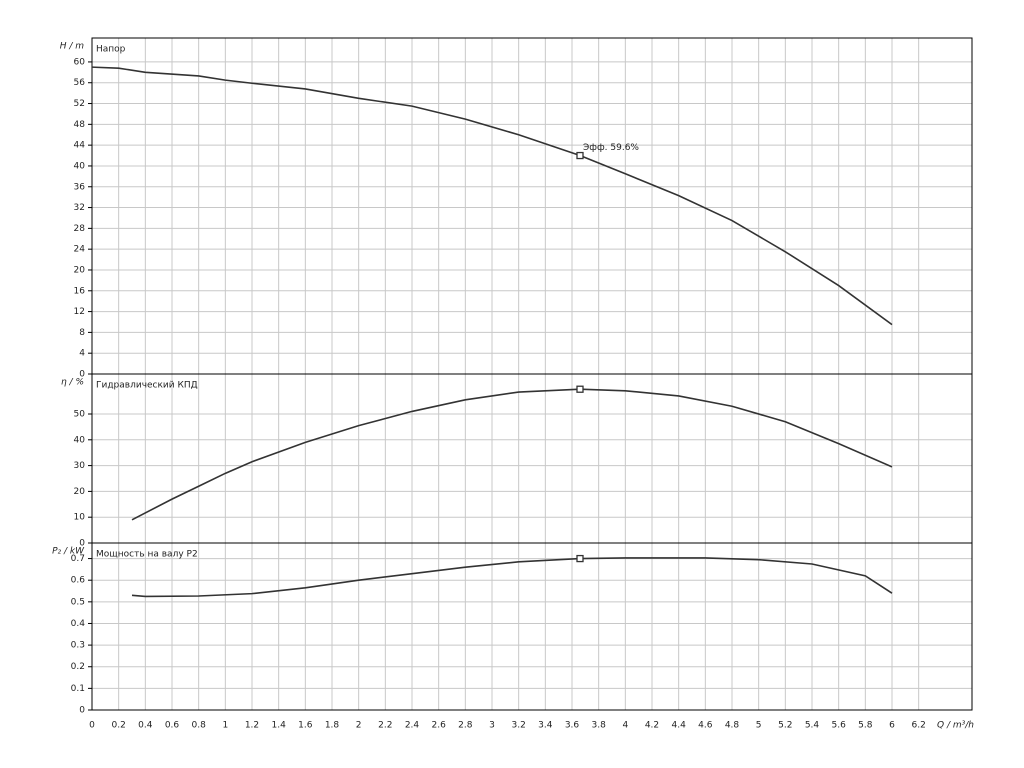 Image resolution: width=1024 pixels, height=768 pixels. Describe the element at coordinates (519, 726) in the screenshot. I see `x-tick-label: 3.2` at that location.